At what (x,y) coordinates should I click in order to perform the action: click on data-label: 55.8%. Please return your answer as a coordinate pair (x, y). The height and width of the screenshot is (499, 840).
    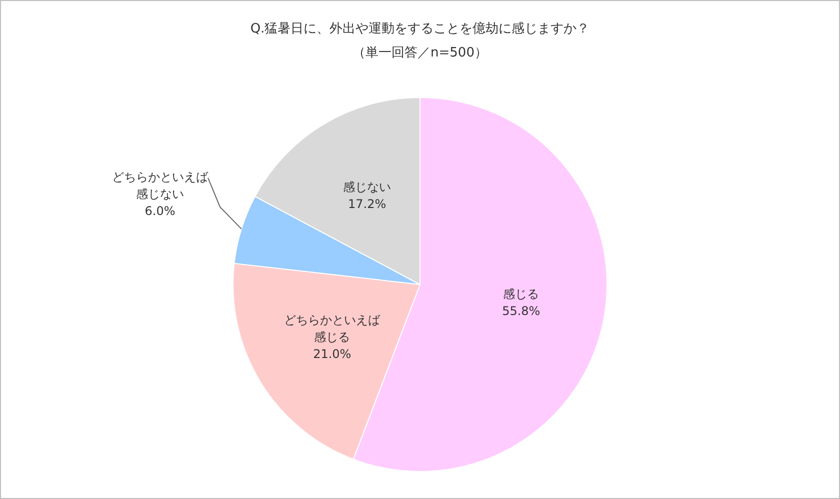
    Looking at the image, I should click on (521, 311).